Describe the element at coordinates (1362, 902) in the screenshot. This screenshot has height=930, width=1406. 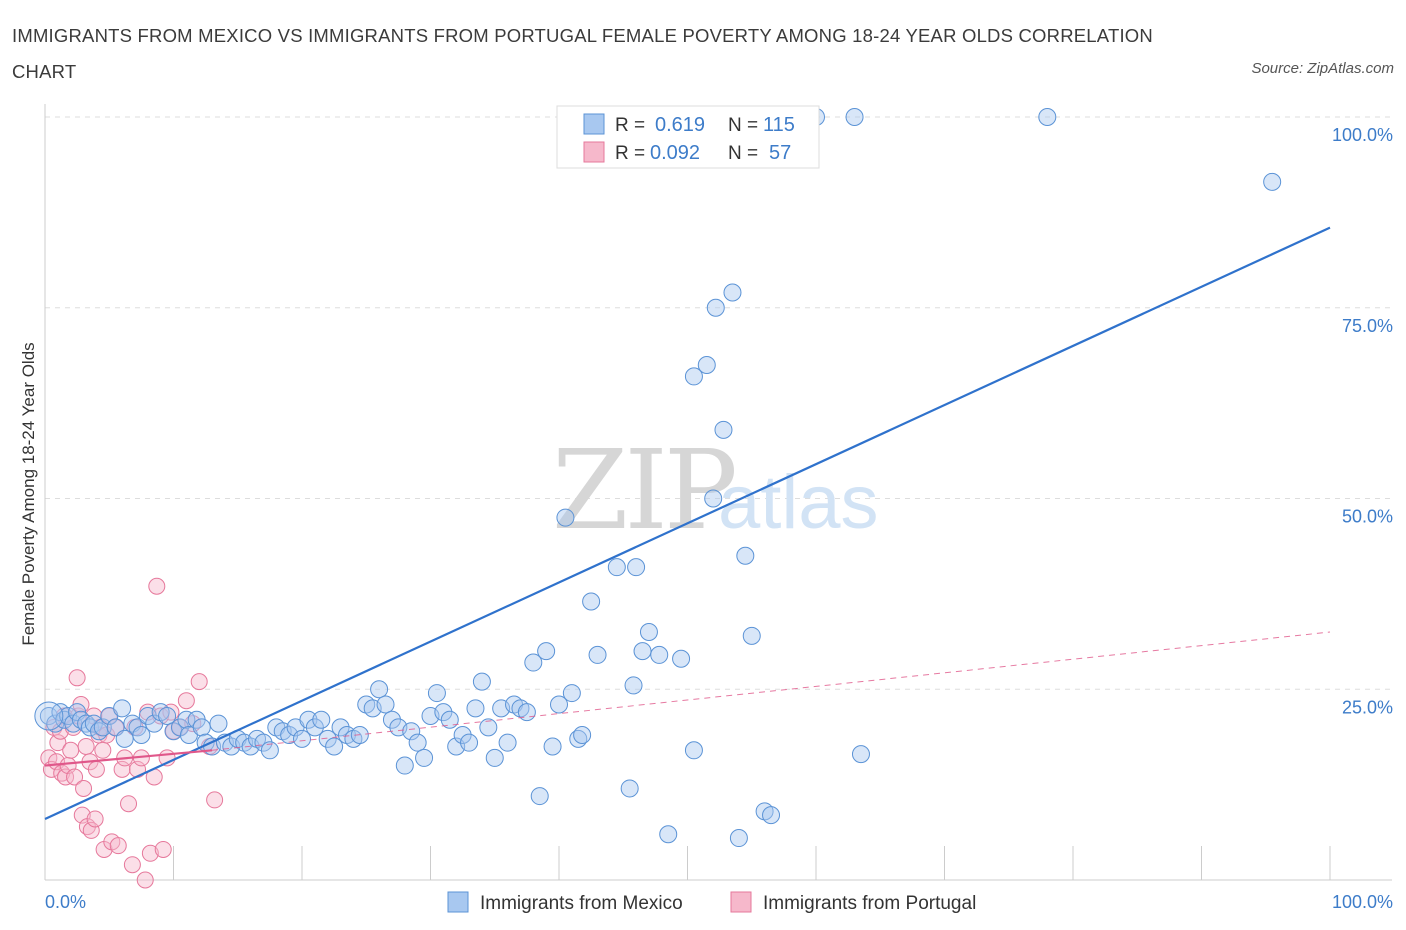
I see `x-tick-label: 100.0%` at that location.